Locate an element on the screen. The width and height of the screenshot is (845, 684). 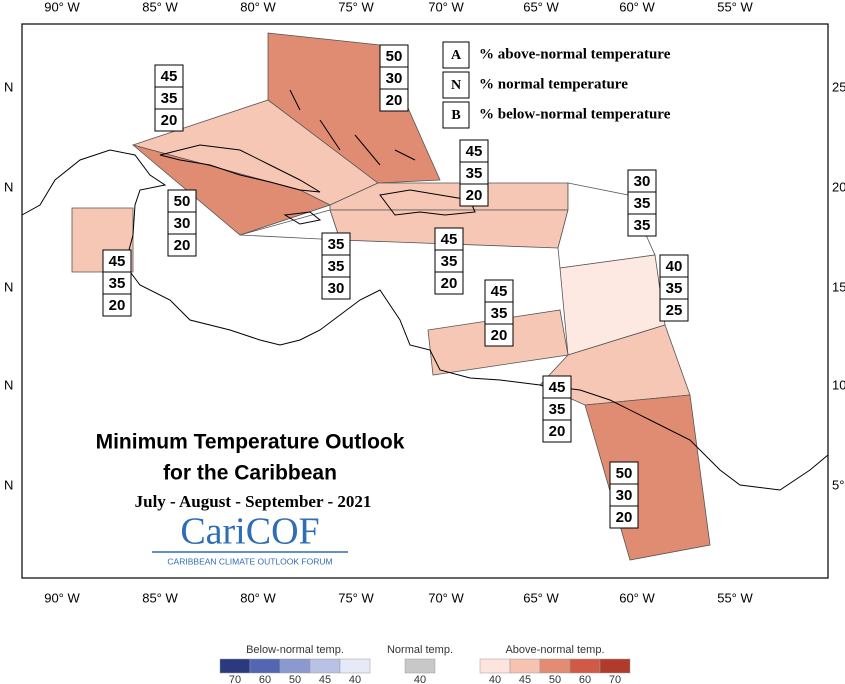
lat-label: 10° is located at coordinates (838, 384).